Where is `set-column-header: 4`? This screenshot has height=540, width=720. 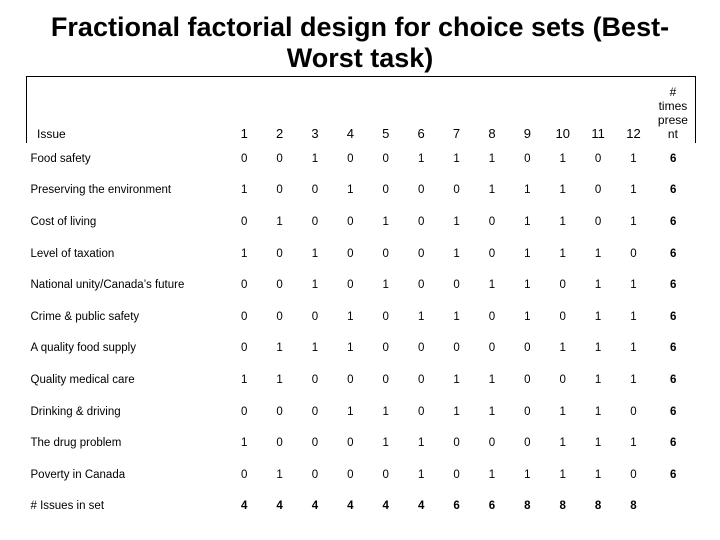 set-column-header: 4 is located at coordinates (350, 109).